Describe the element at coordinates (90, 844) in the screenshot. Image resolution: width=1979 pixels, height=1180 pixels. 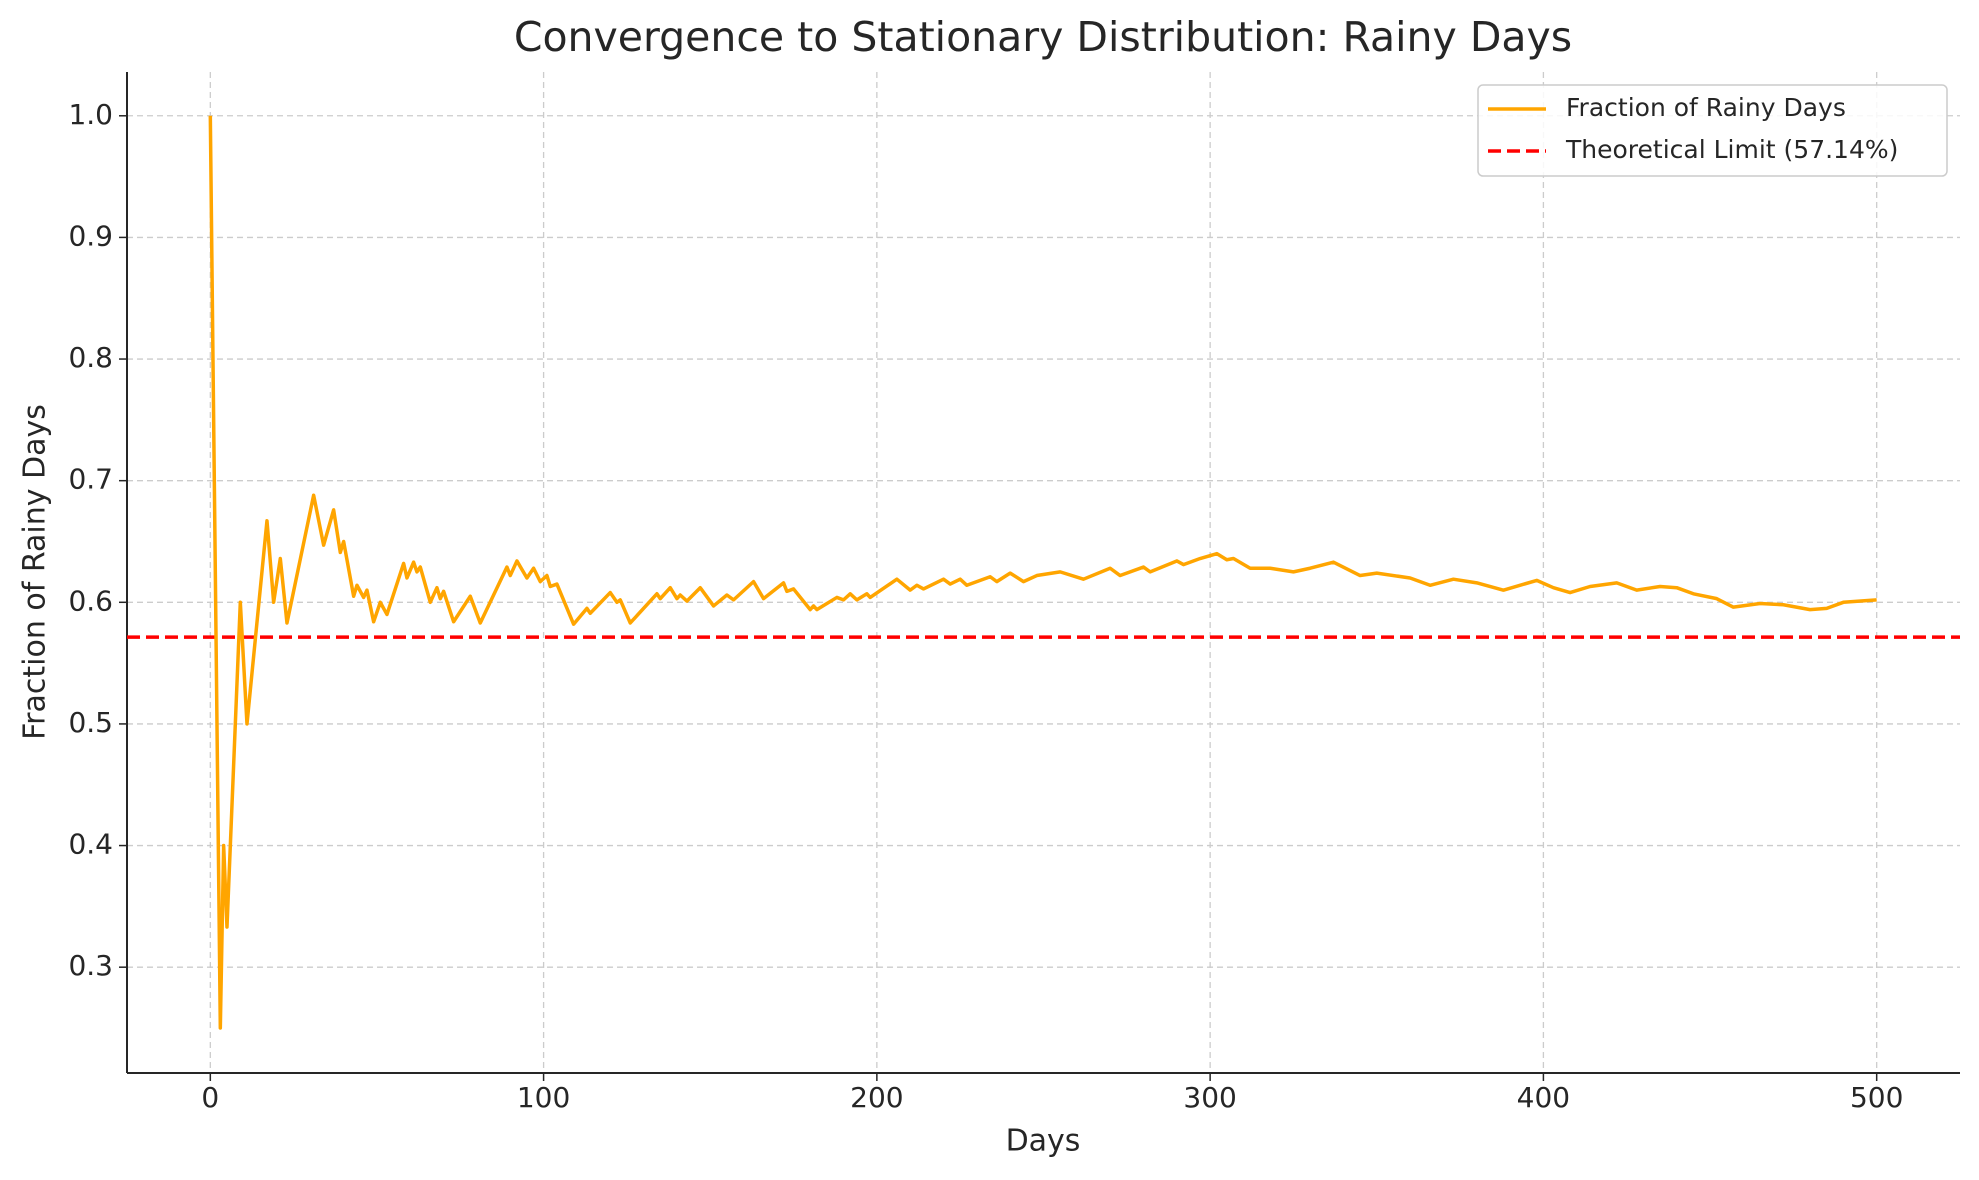
I see `y-tick-label: 0.4` at that location.